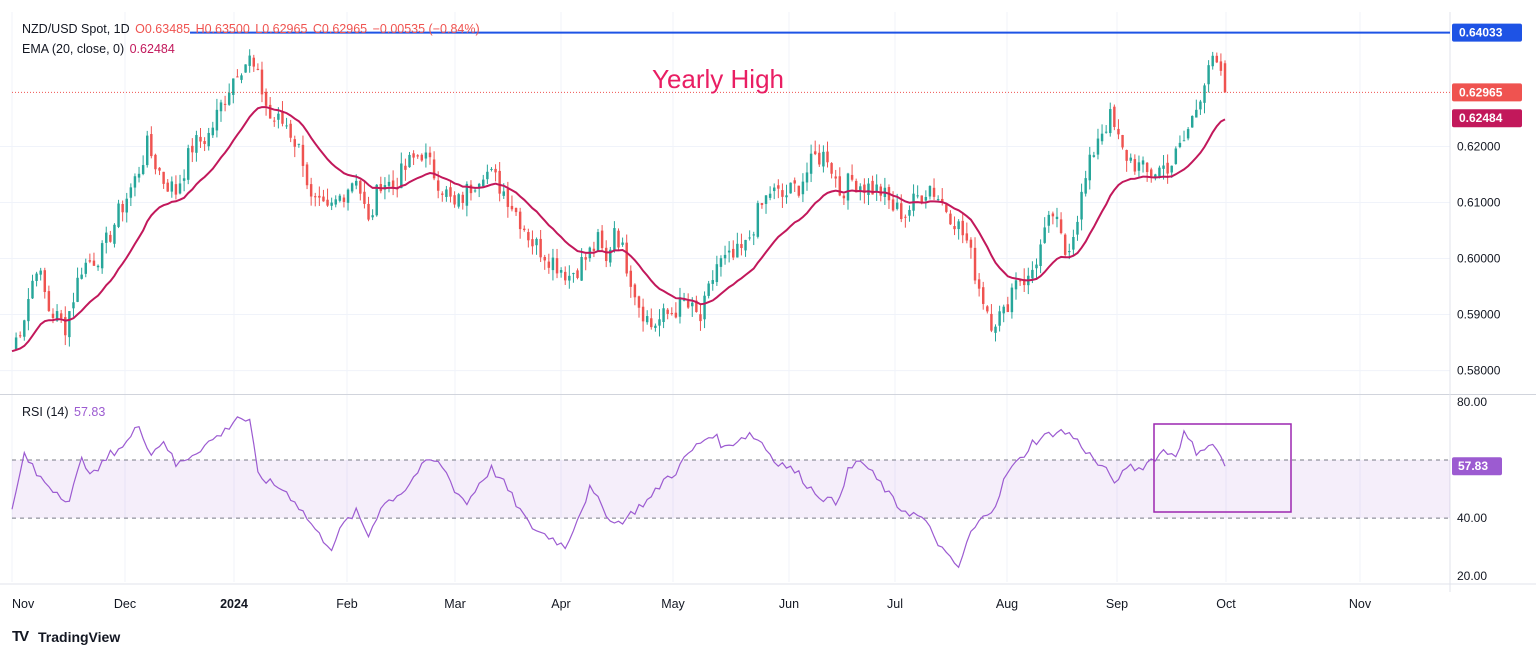  I want to click on yearly-high-line, so click(731, 62).